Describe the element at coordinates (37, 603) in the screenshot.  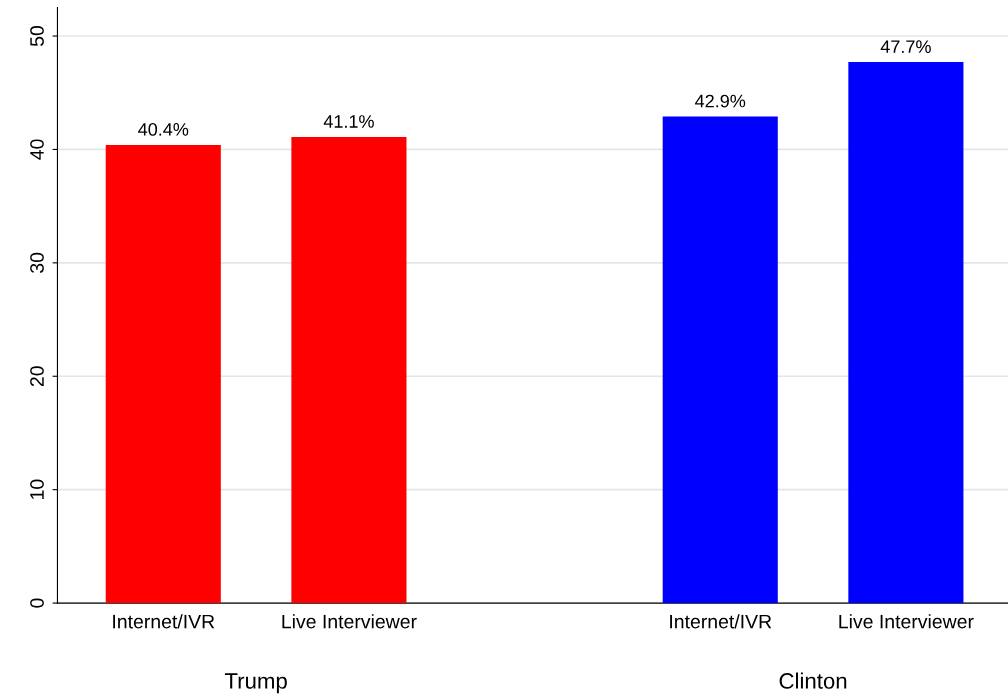
I see `y-tick-label: 0` at that location.